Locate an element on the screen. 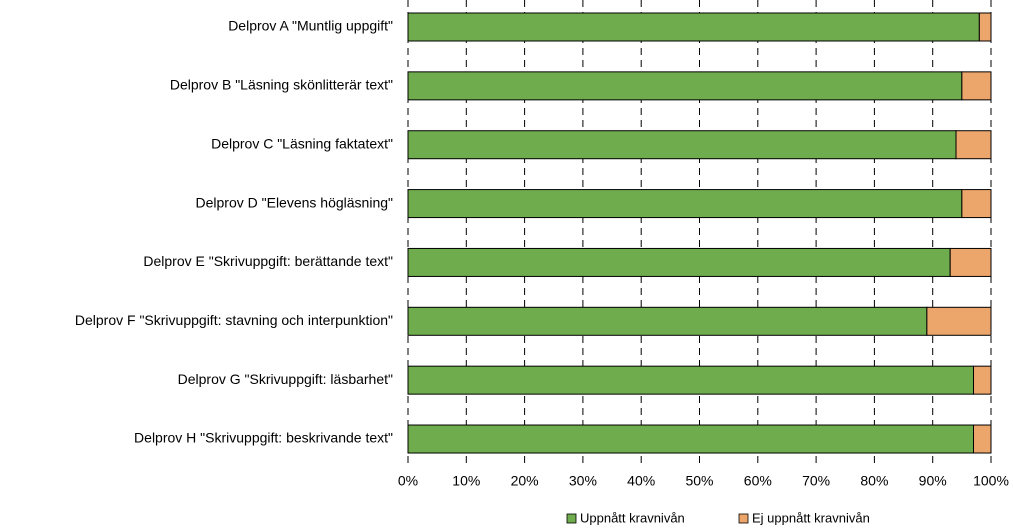  x-tick-label: 40% is located at coordinates (641, 481).